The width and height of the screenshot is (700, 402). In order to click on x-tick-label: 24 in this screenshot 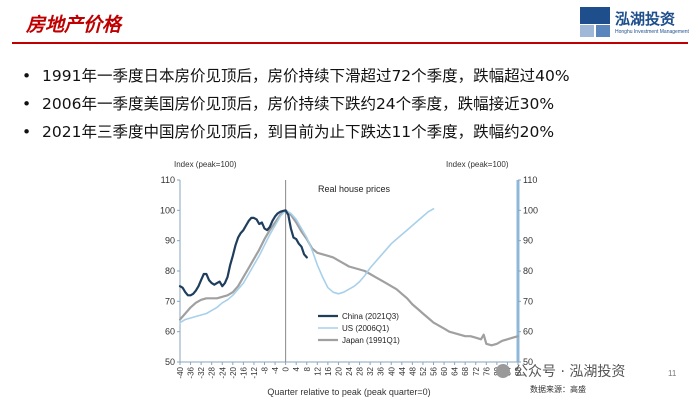, I will do `click(349, 370)`.